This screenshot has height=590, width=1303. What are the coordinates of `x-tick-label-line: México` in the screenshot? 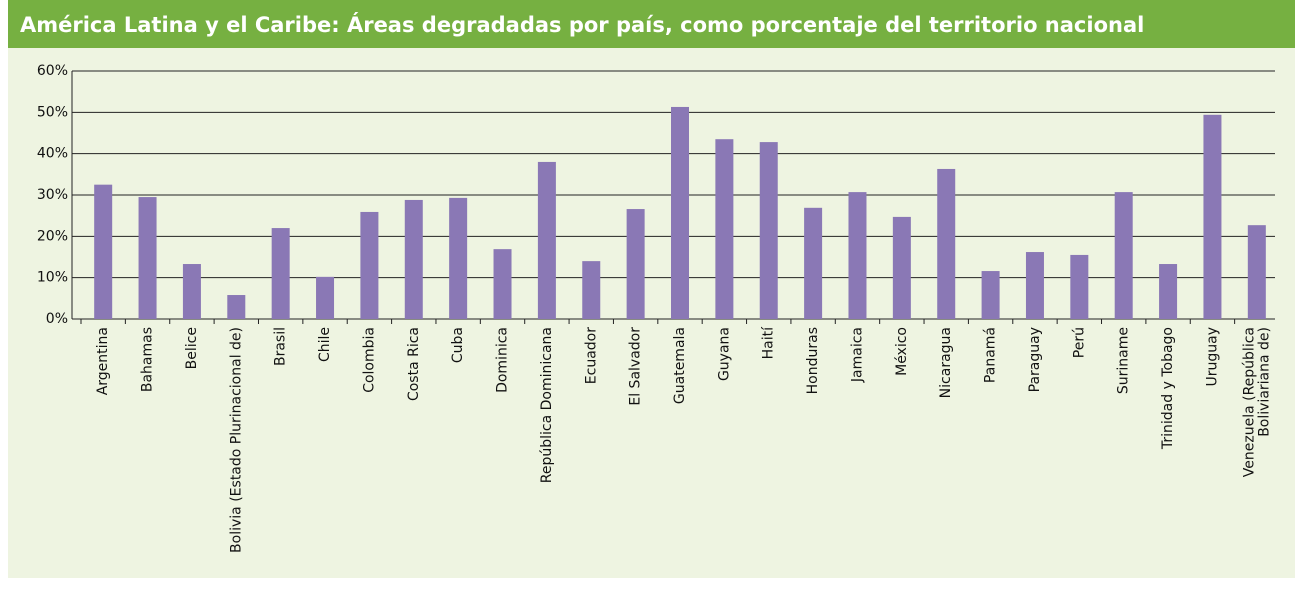 It's located at (902, 351).